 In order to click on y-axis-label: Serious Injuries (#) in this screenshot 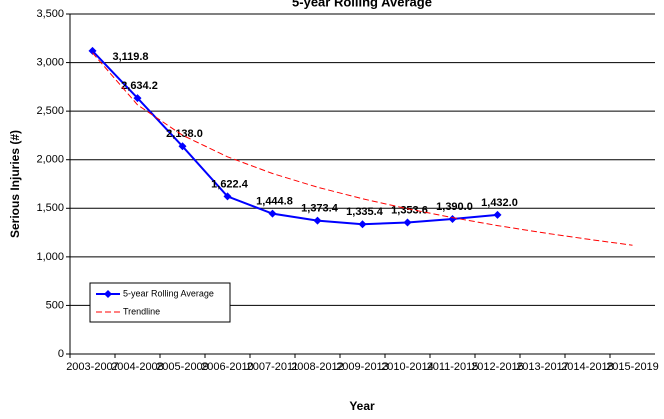, I will do `click(15, 184)`.